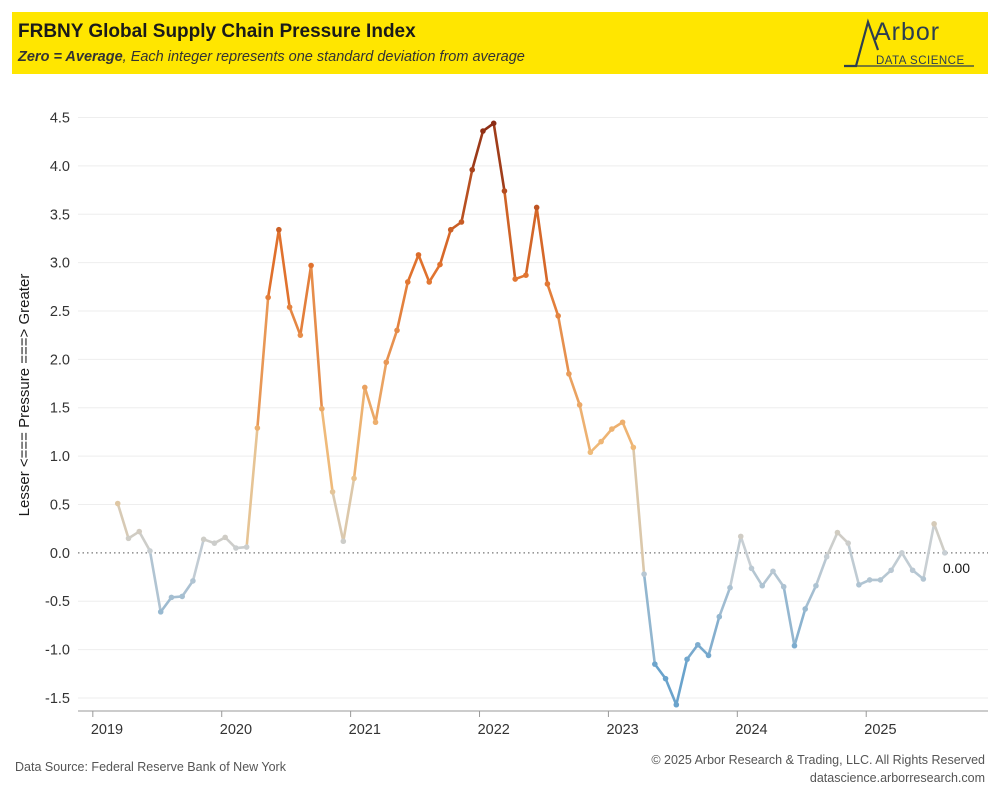 This screenshot has height=800, width=1000. Describe the element at coordinates (365, 730) in the screenshot. I see `x-tick-label: 2021` at that location.